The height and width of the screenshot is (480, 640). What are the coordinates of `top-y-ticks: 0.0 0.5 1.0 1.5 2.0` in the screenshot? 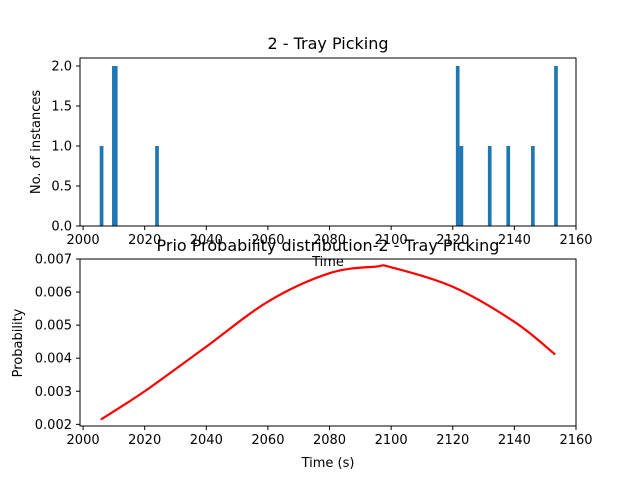 It's located at (65, 147).